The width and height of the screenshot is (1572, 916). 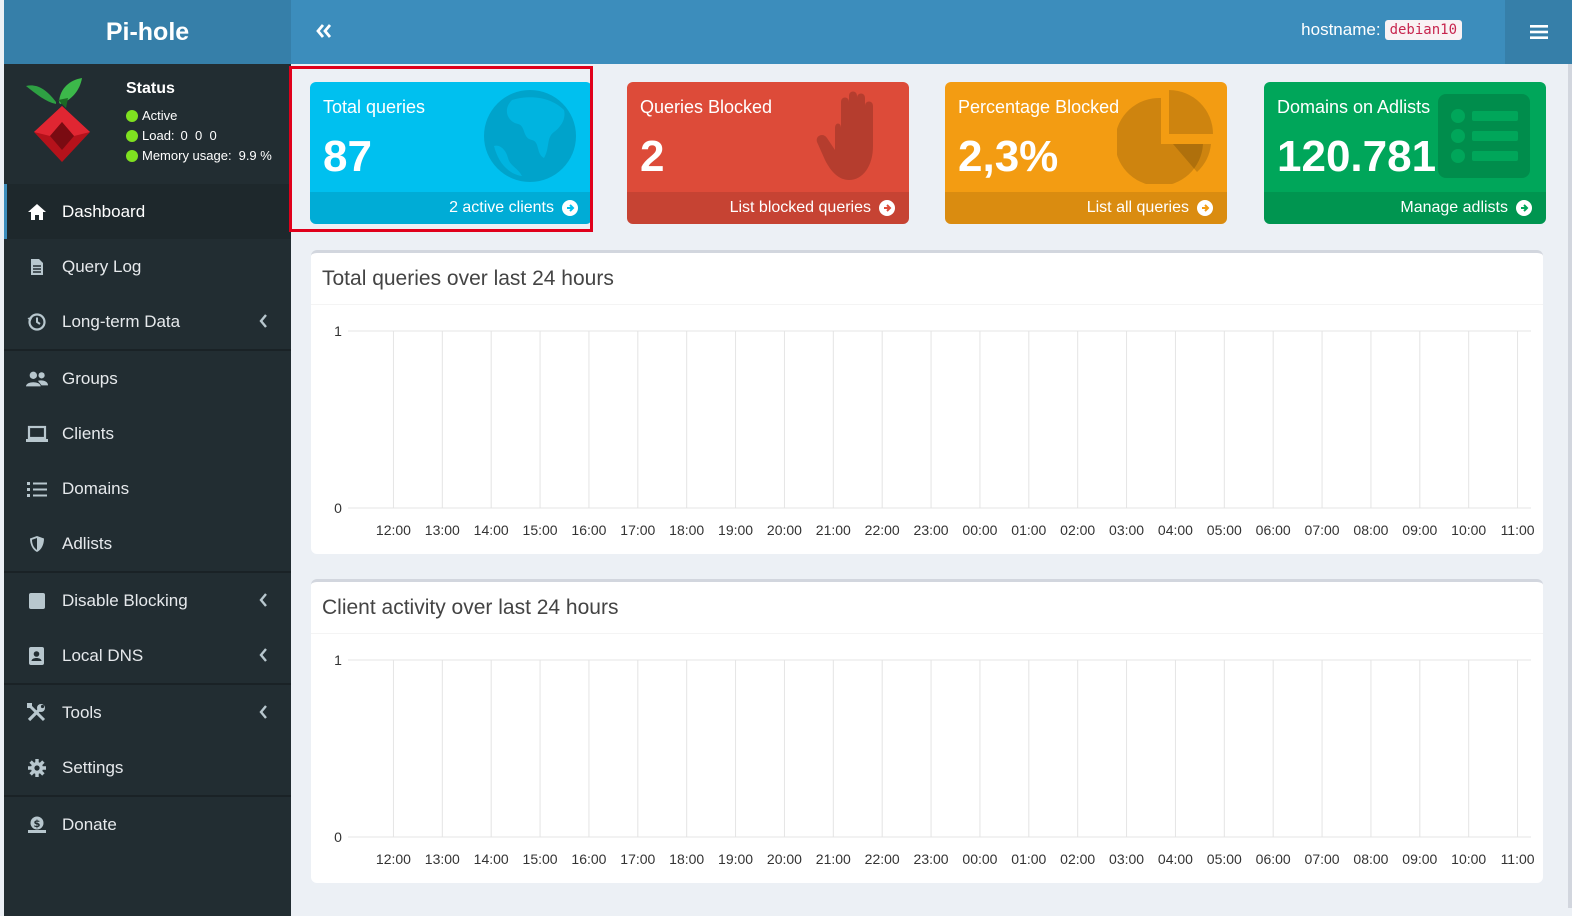 What do you see at coordinates (147, 433) in the screenshot?
I see `sidebar-item-clients: Clients` at bounding box center [147, 433].